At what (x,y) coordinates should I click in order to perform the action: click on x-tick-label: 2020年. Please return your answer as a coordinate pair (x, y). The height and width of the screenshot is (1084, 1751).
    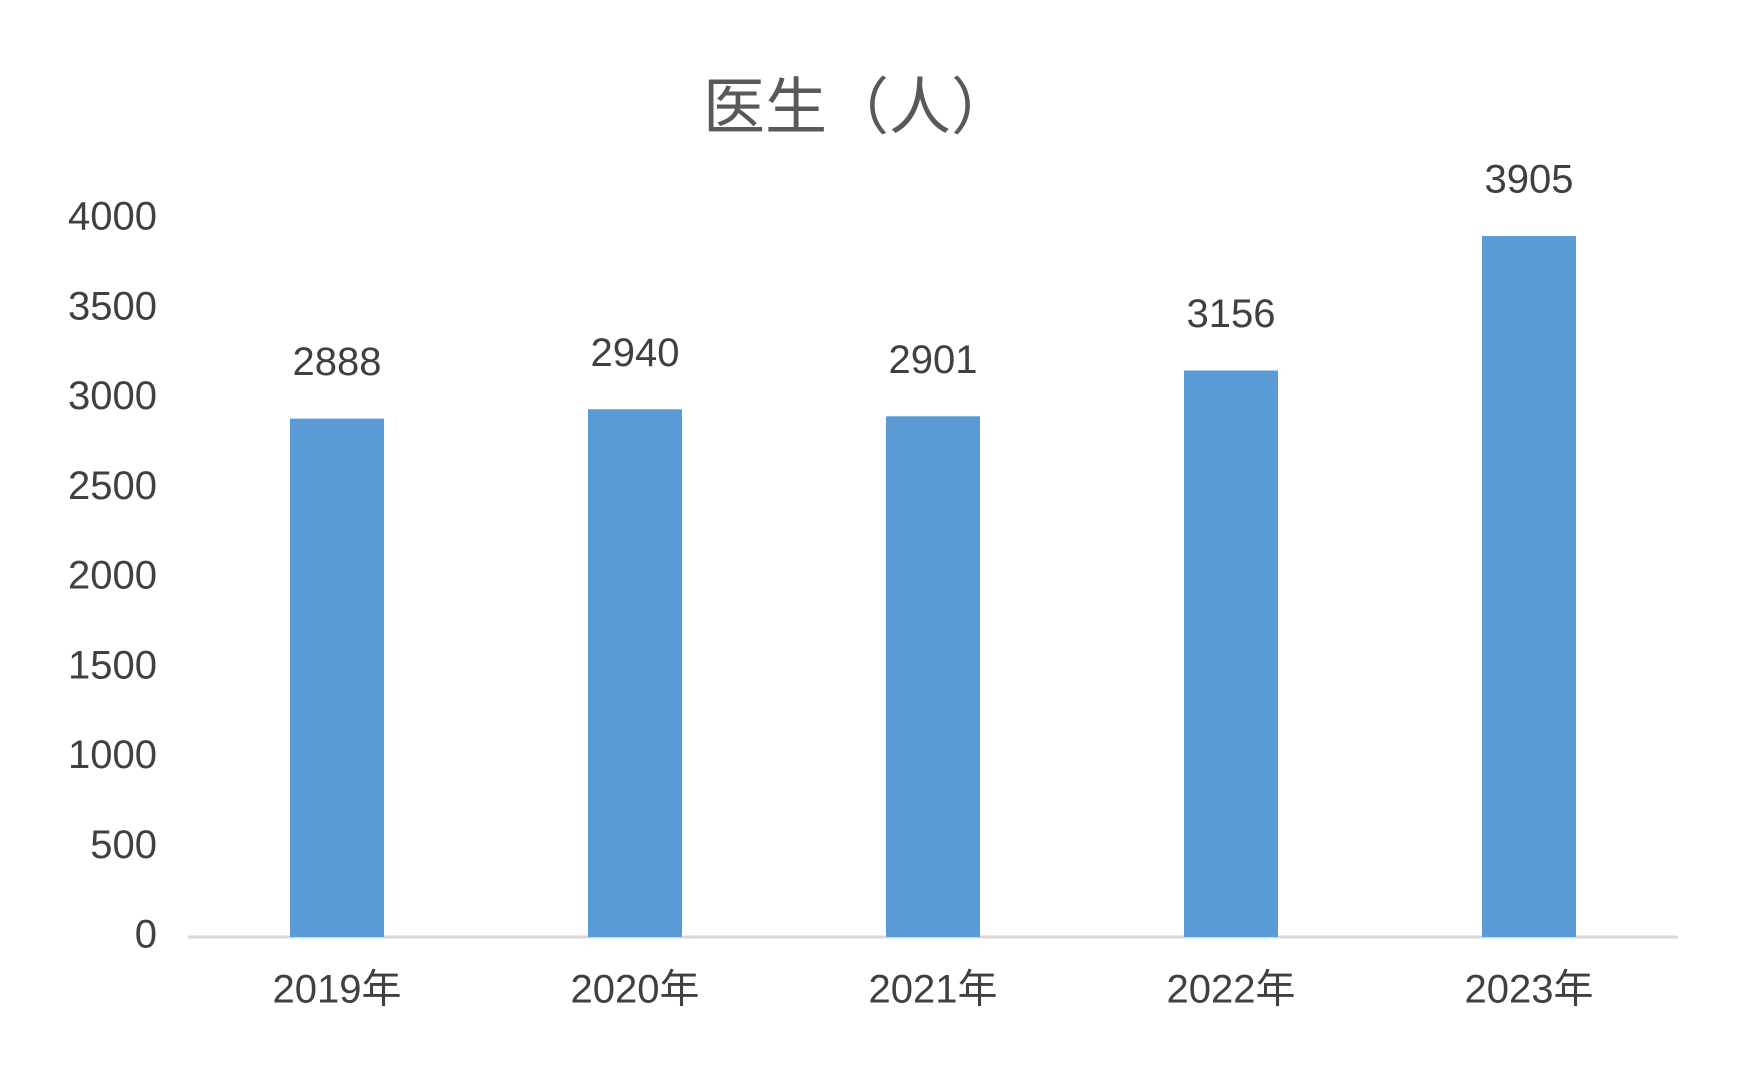
    Looking at the image, I should click on (635, 990).